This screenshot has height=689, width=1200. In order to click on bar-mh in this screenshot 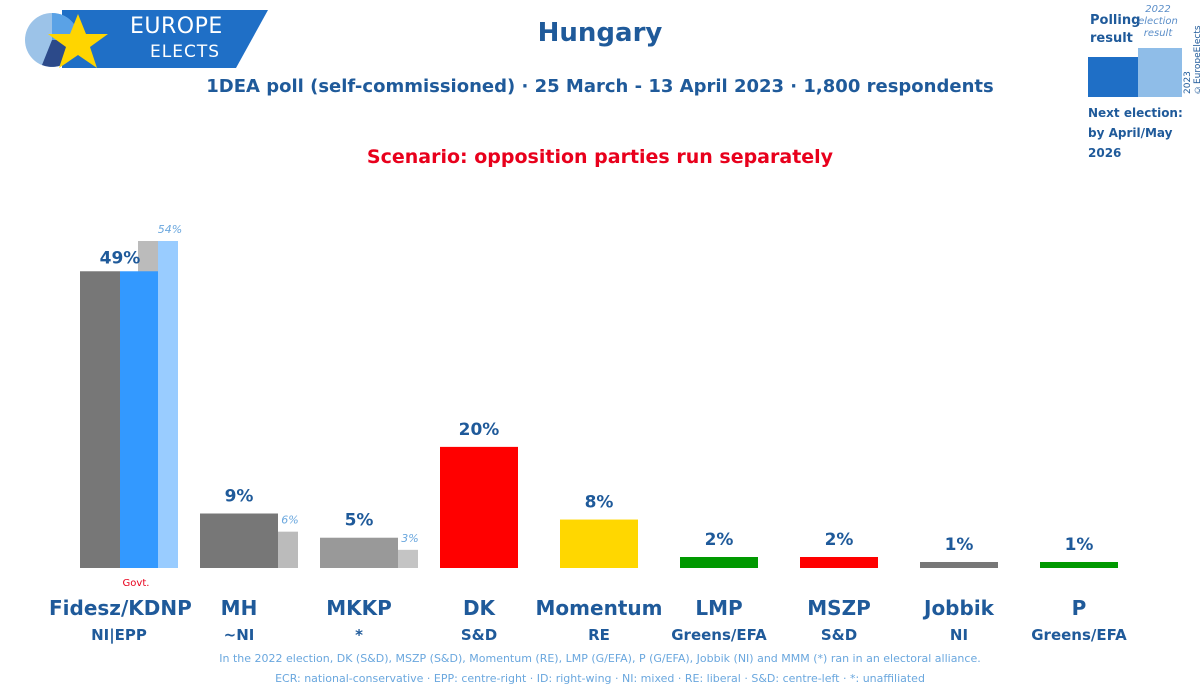, I will do `click(239, 540)`.